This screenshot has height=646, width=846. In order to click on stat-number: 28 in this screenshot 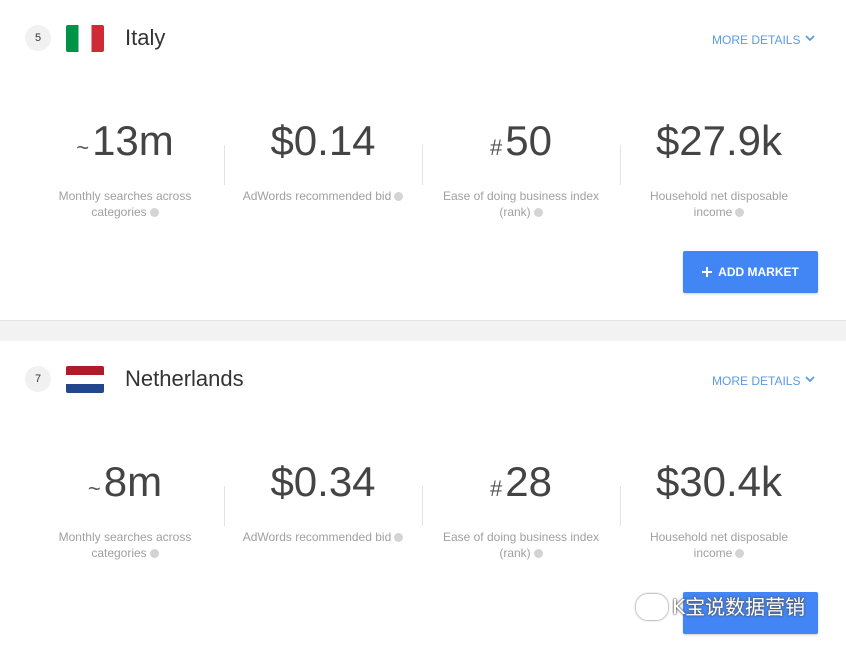, I will do `click(528, 481)`.